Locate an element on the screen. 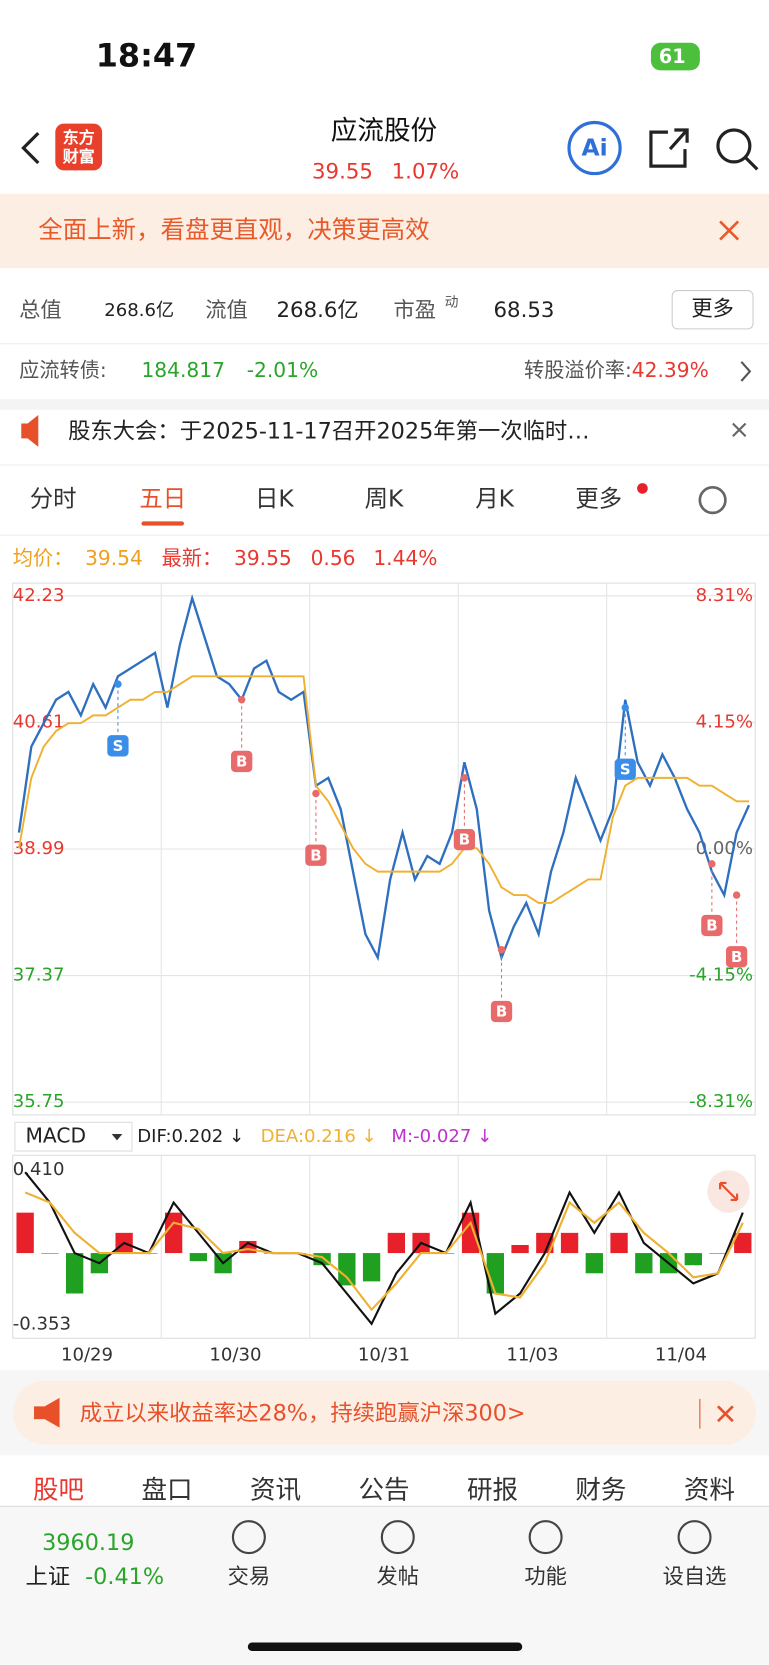 The image size is (769, 1665). ai-button is located at coordinates (594, 148).